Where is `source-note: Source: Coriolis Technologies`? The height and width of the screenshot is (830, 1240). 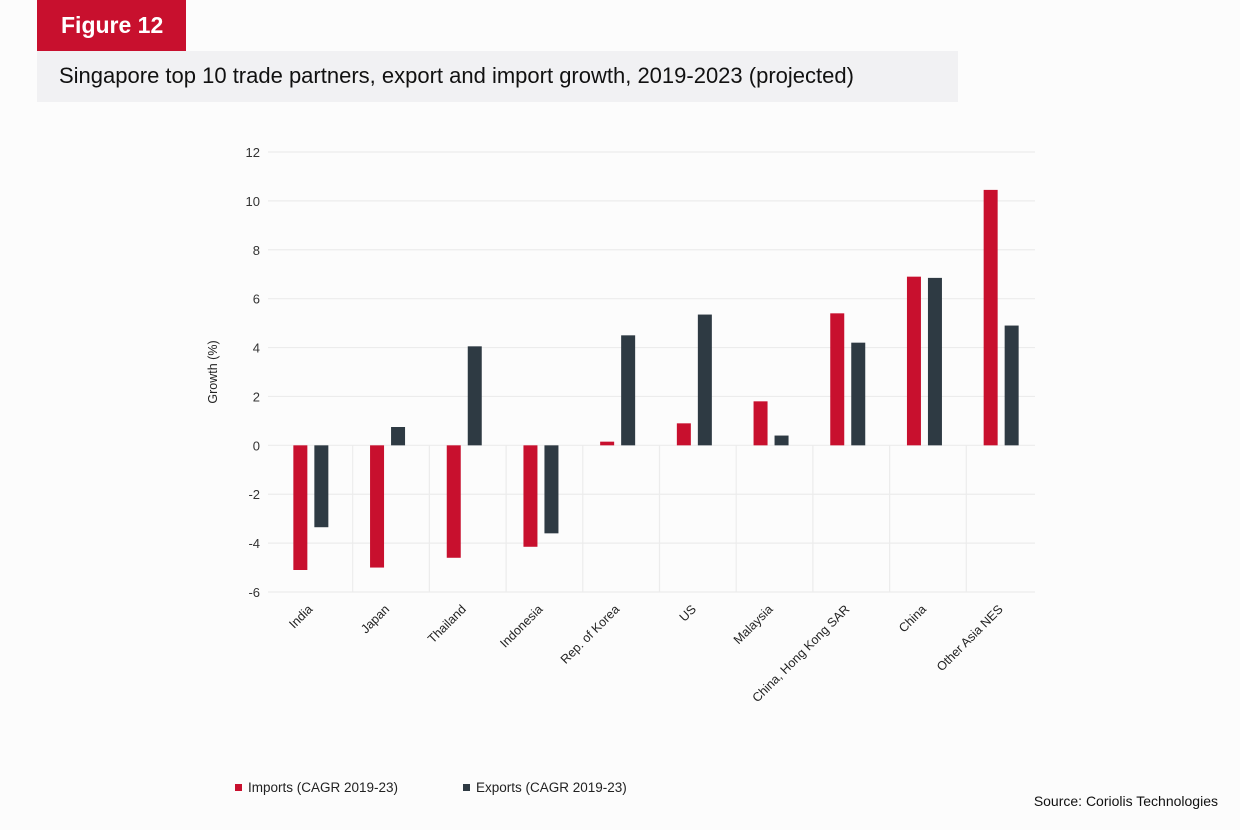 source-note: Source: Coriolis Technologies is located at coordinates (1125, 801).